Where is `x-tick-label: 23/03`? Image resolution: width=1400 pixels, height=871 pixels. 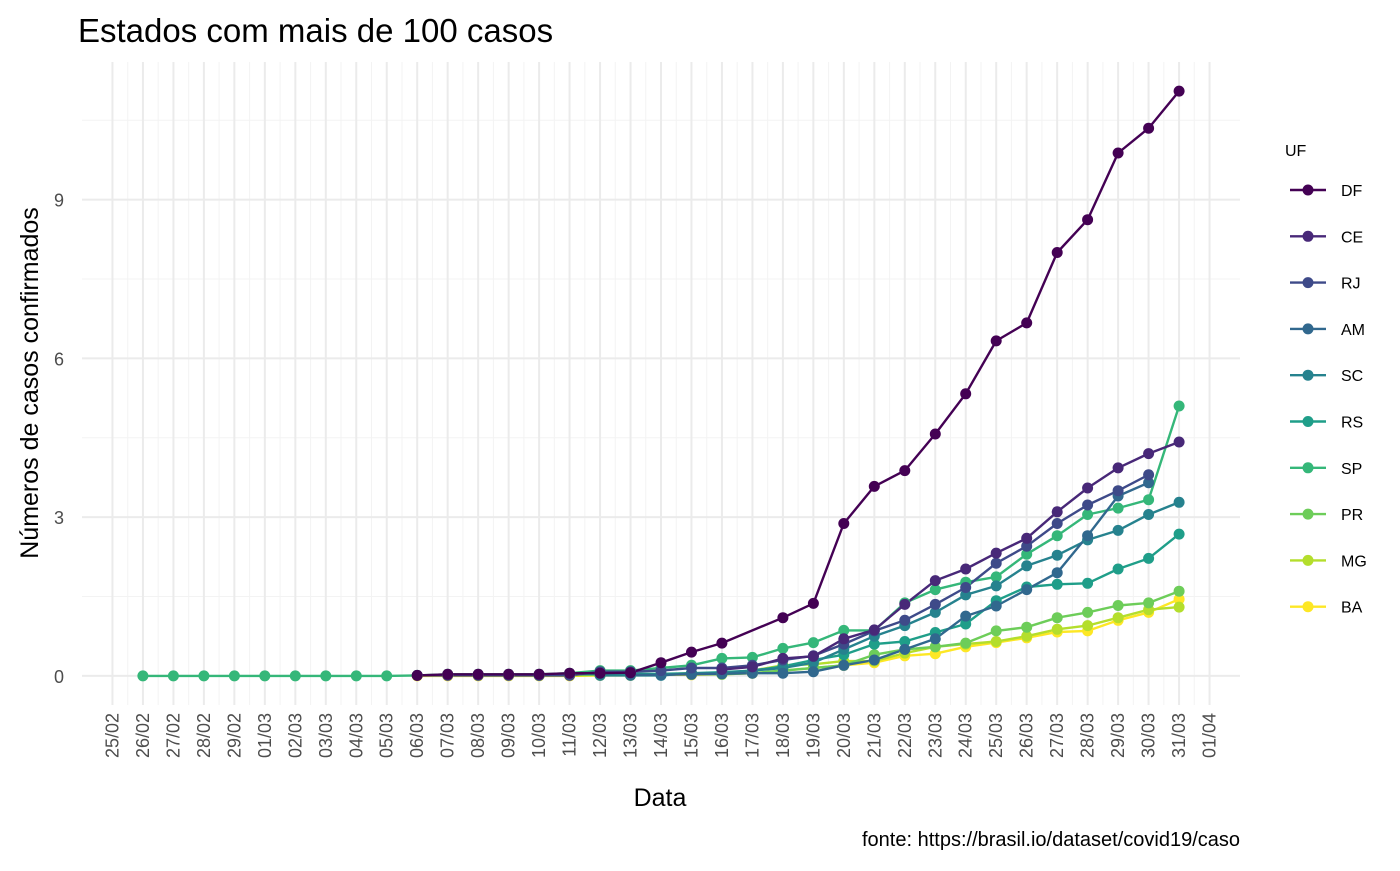
x-tick-label: 23/03 is located at coordinates (935, 735).